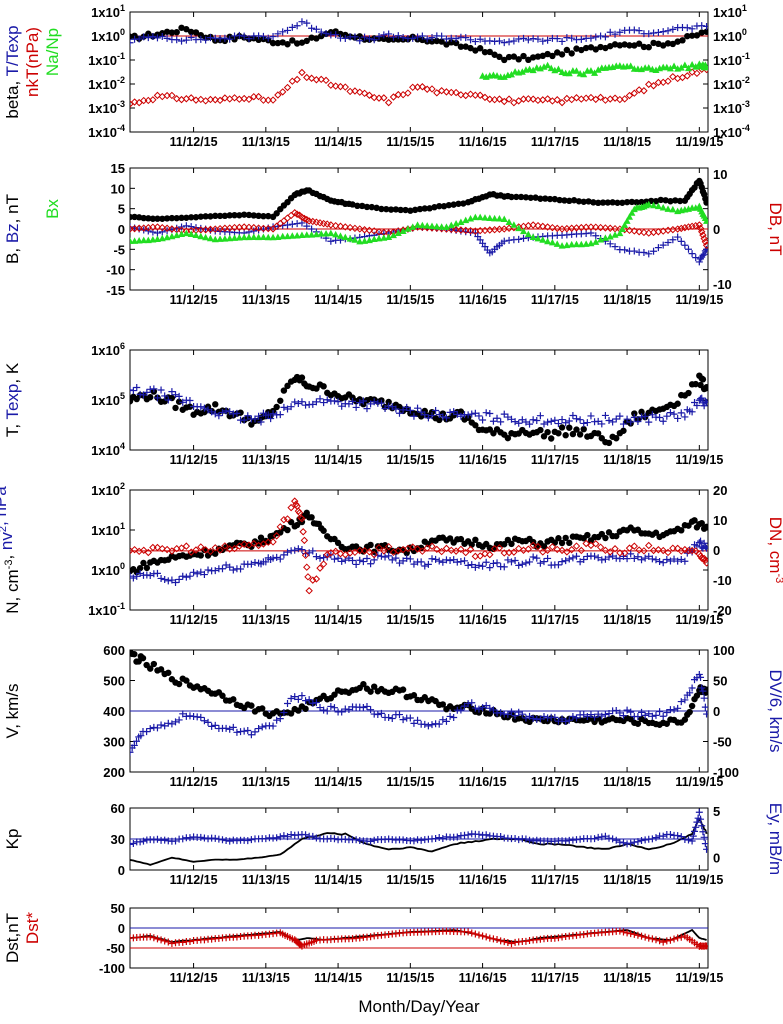 The image size is (783, 1024). What do you see at coordinates (722, 284) in the screenshot?
I see `y-tick-label-right: -10` at bounding box center [722, 284].